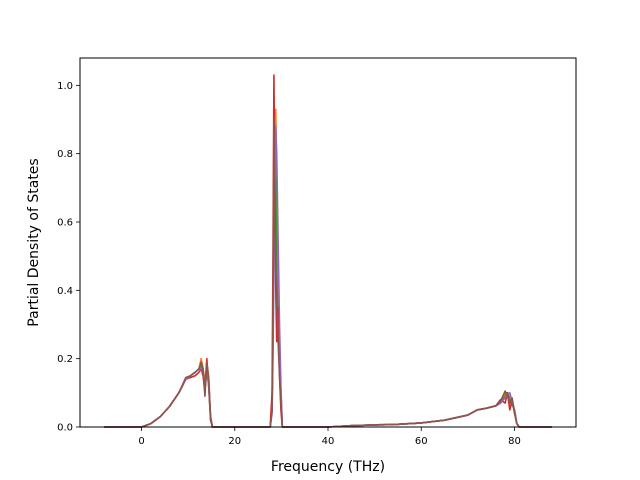  Describe the element at coordinates (421, 441) in the screenshot. I see `x-tick-label: 60` at that location.